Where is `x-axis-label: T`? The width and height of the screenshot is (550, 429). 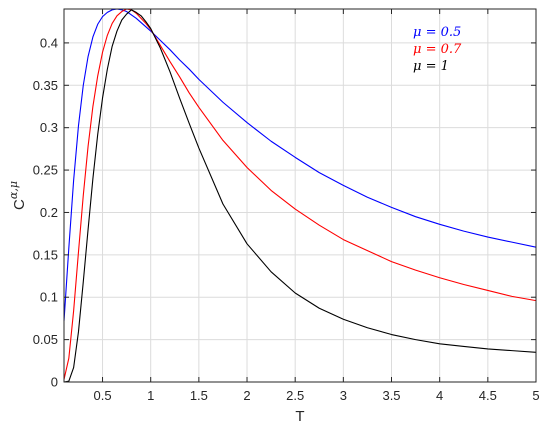
x-axis-label: T is located at coordinates (299, 416).